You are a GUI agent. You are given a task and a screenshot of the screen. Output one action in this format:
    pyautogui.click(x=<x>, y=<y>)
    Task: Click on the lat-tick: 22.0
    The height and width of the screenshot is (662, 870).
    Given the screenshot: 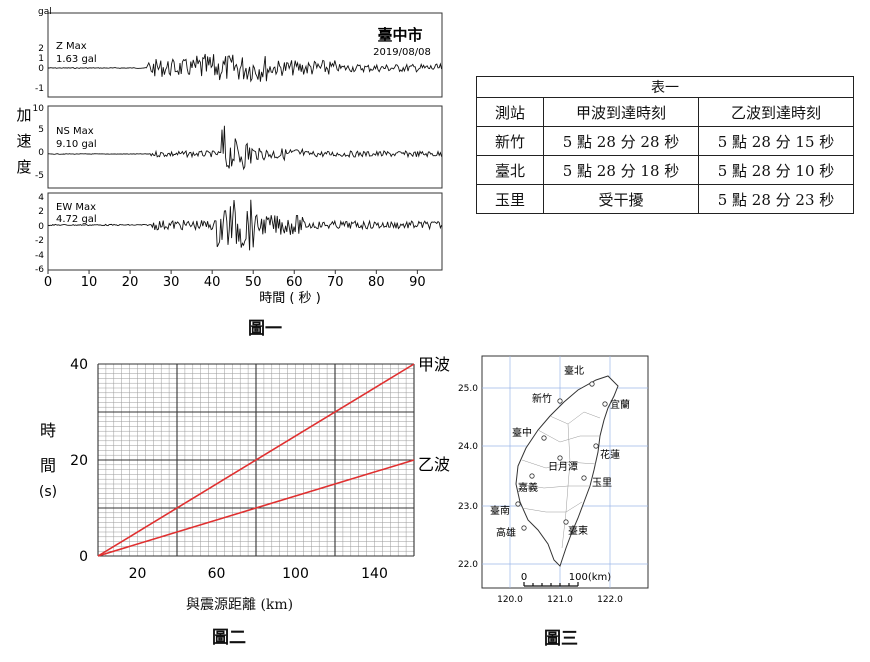 What is the action you would take?
    pyautogui.click(x=468, y=565)
    